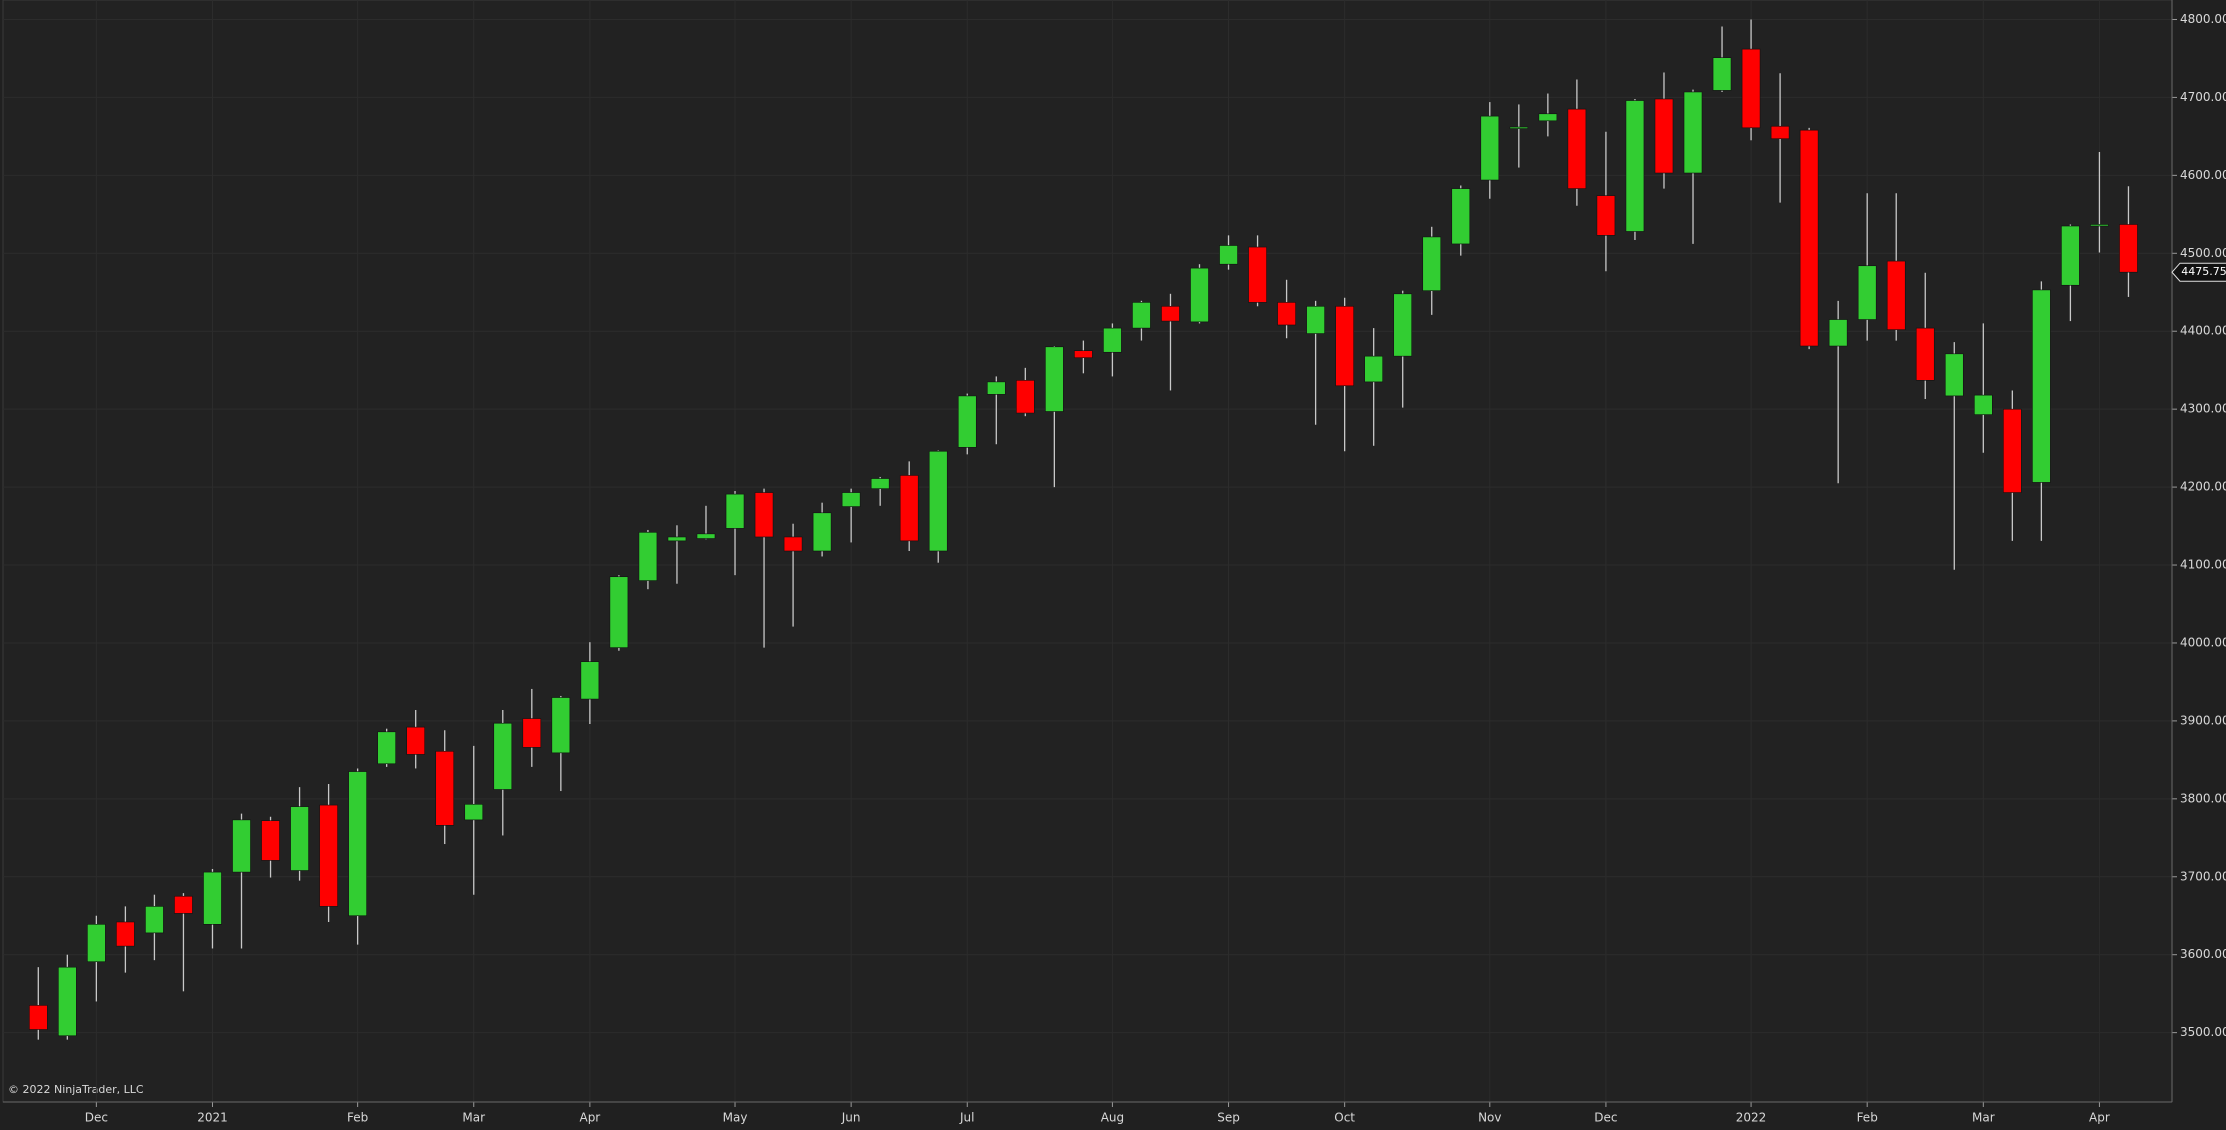 This screenshot has height=1130, width=2226. Describe the element at coordinates (2203, 19) in the screenshot. I see `y-tick-label: 4800.00` at that location.